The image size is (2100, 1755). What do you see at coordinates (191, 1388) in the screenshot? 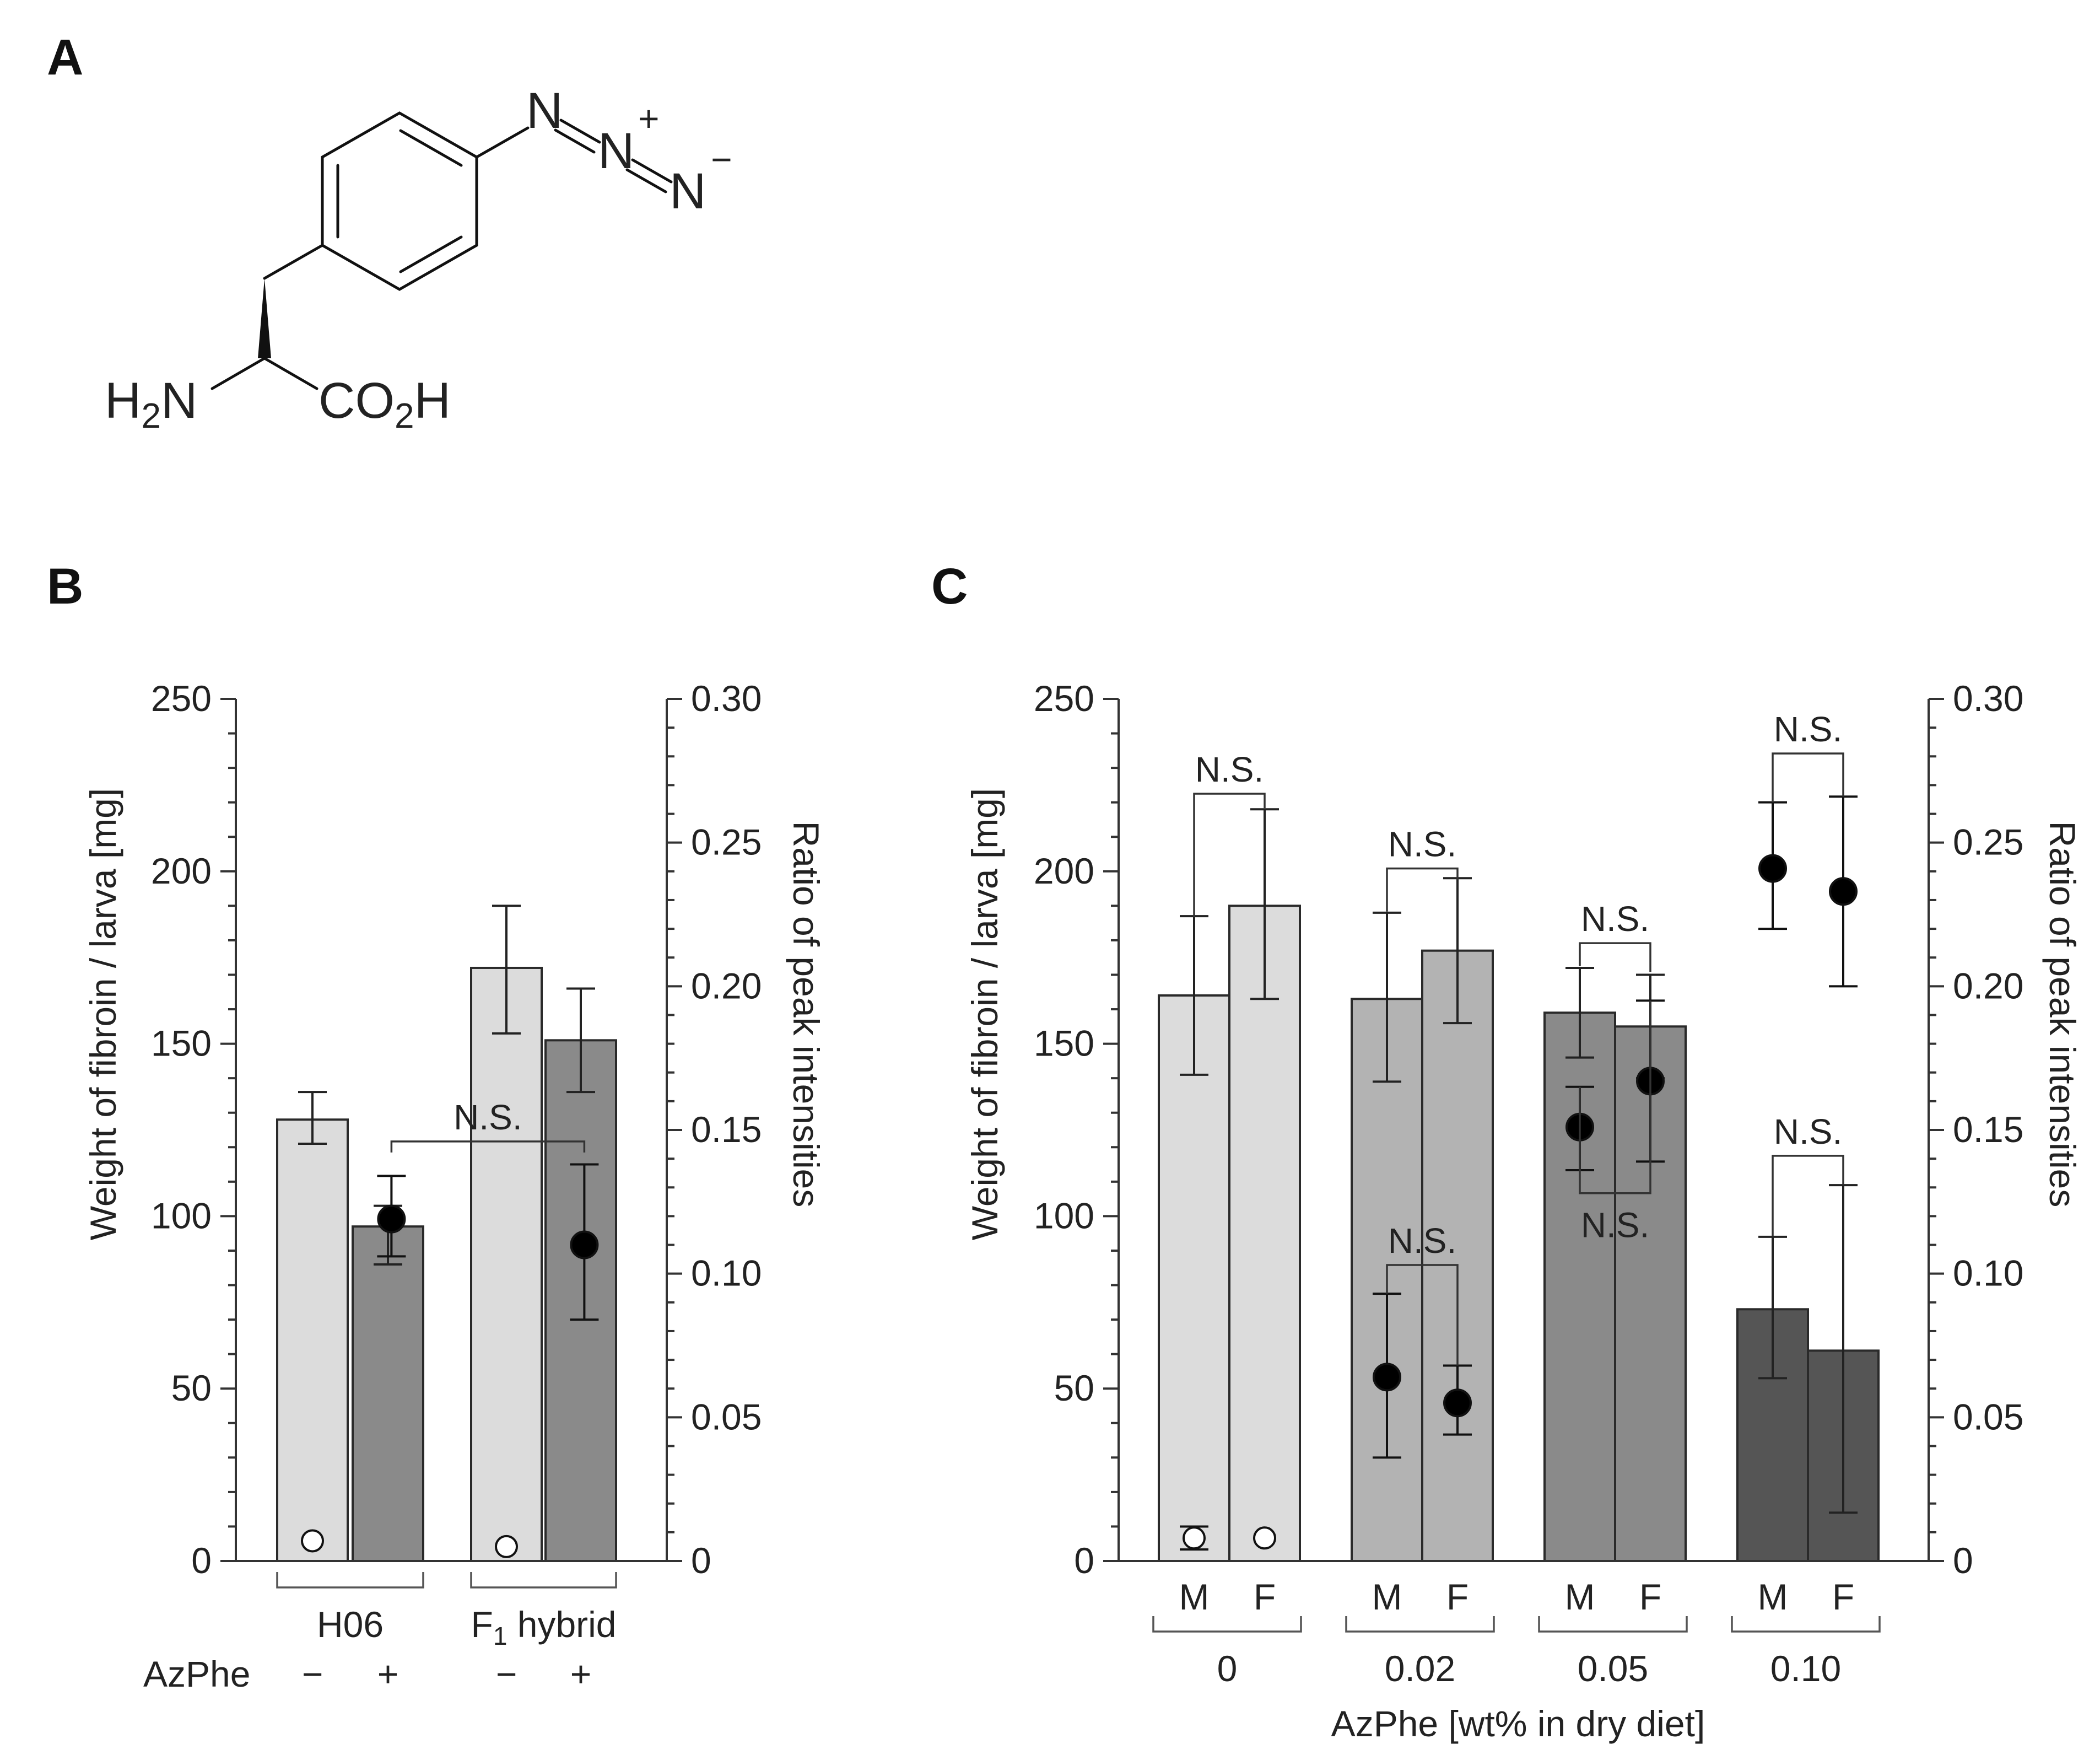
I see `chart-b-ytick-label-1: 50` at bounding box center [191, 1388].